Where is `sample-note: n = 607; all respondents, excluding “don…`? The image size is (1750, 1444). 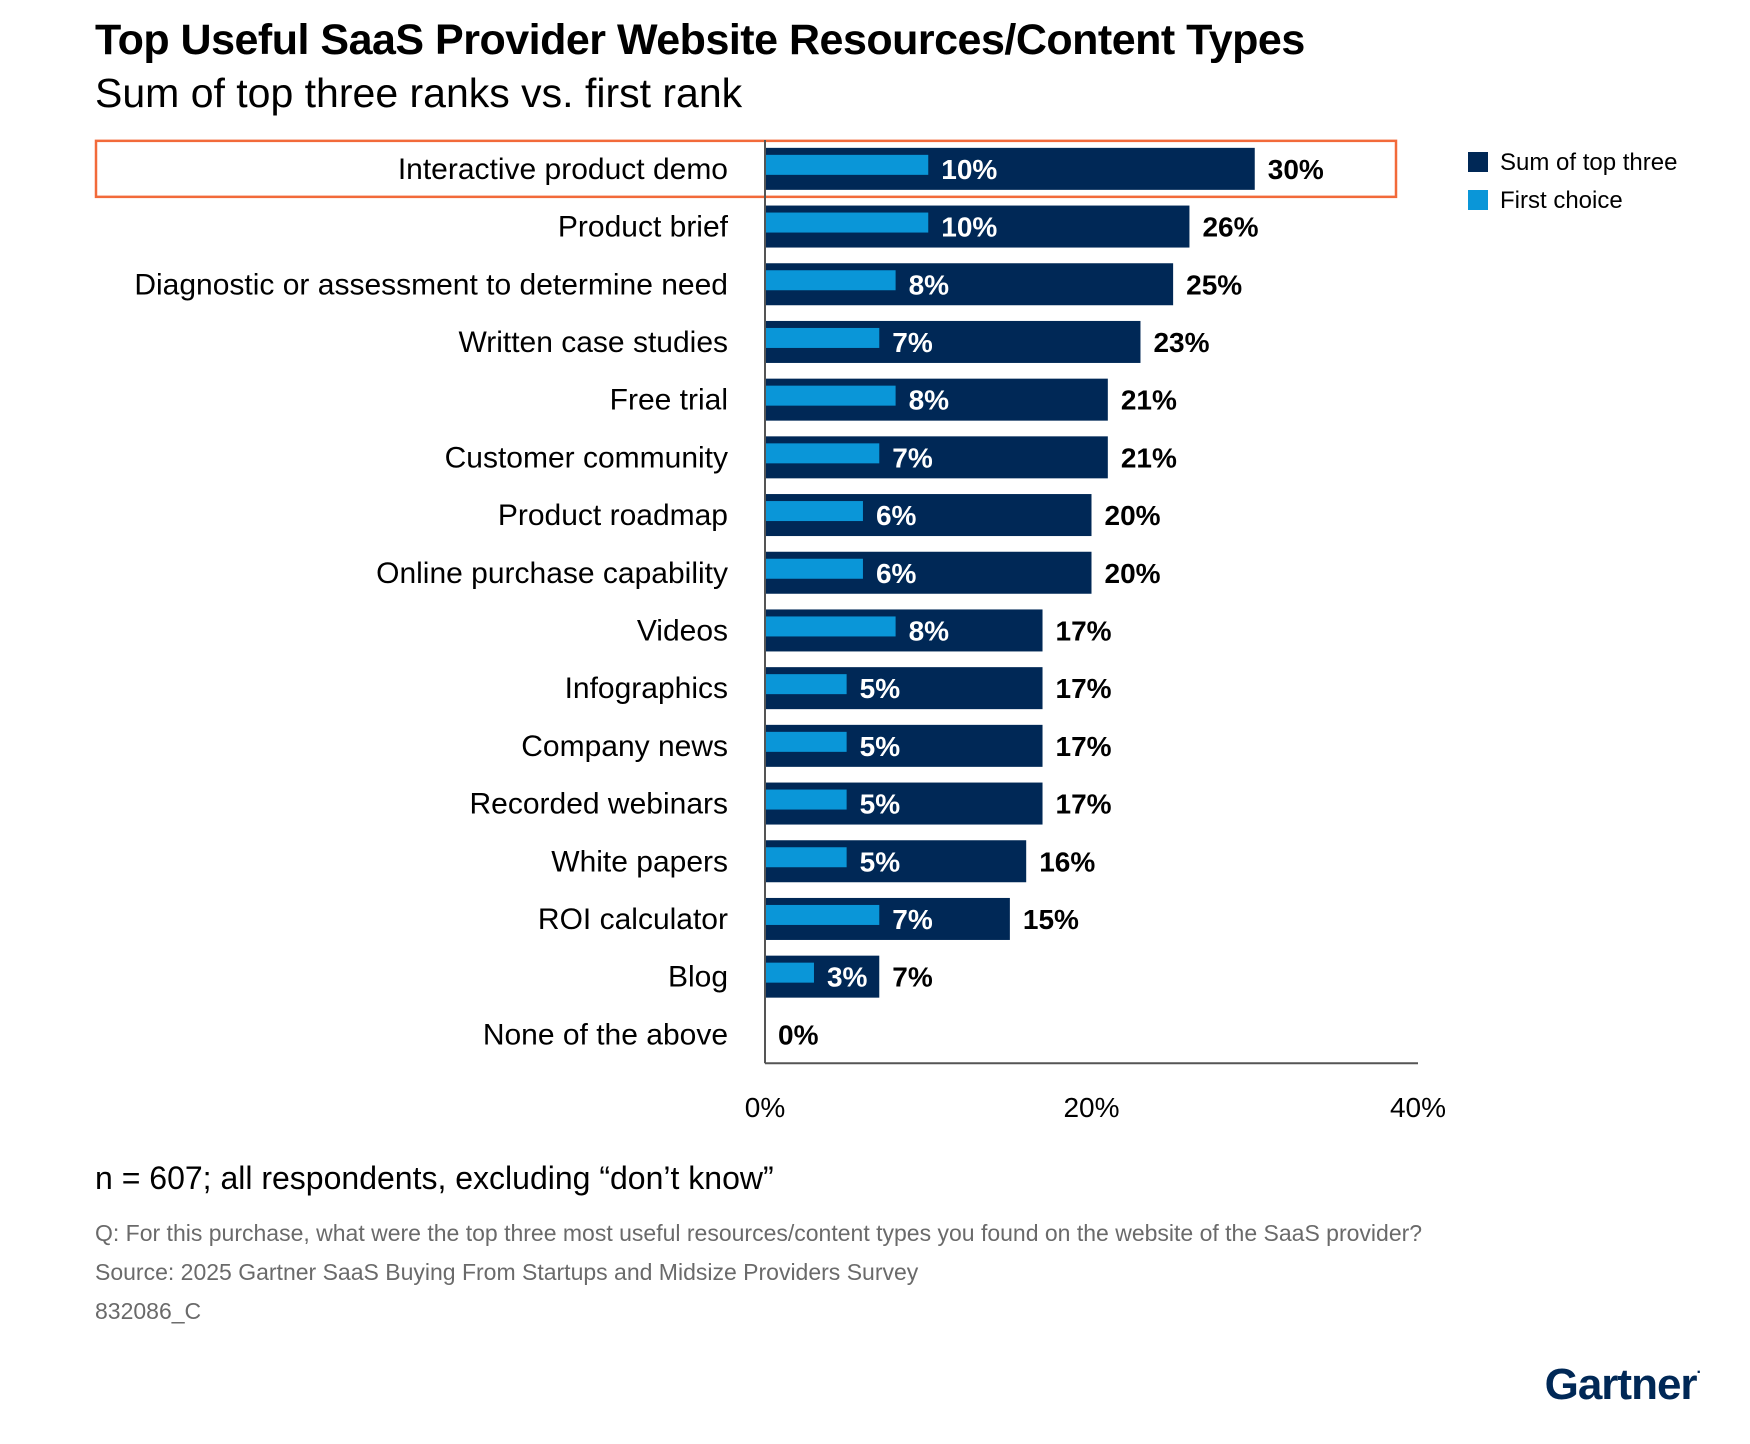
sample-note: n = 607; all respondents, excluding “don… is located at coordinates (434, 1178).